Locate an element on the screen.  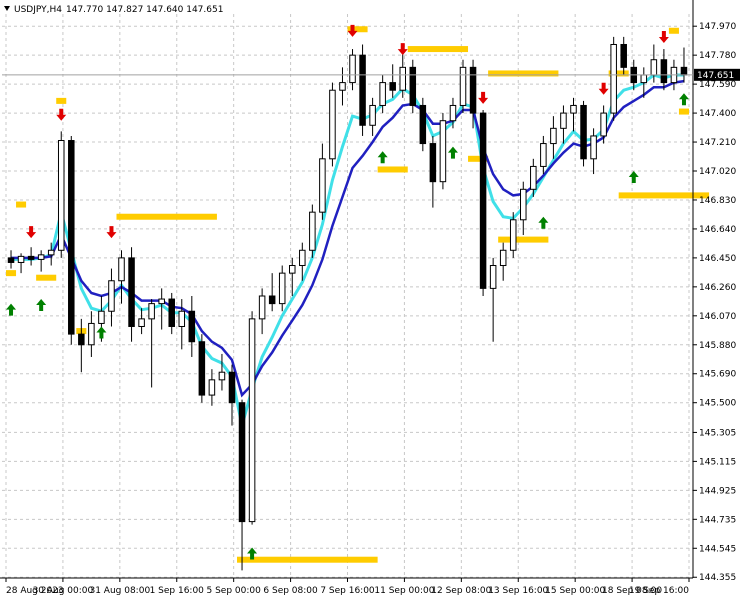
x-tick-label: 19 Sep 16:00 is located at coordinates (659, 591).